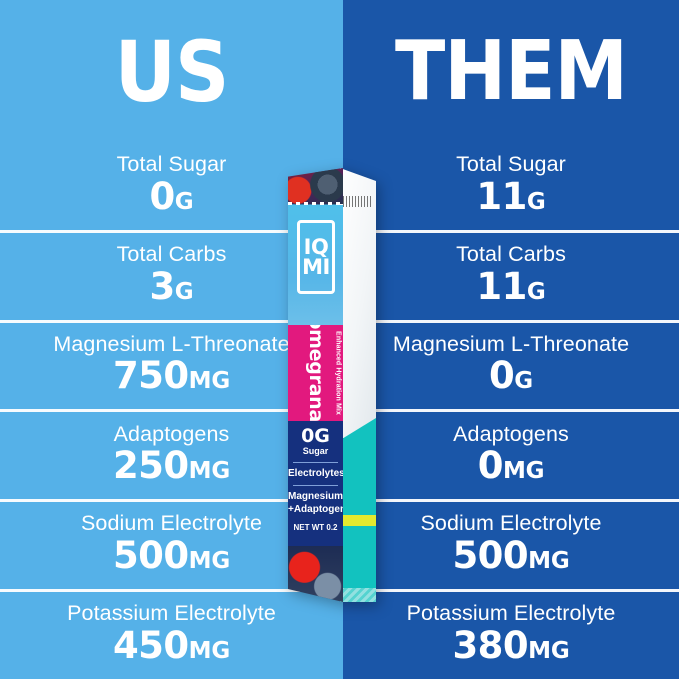 The image size is (679, 679). What do you see at coordinates (162, 286) in the screenshot?
I see `value-number: 3` at bounding box center [162, 286].